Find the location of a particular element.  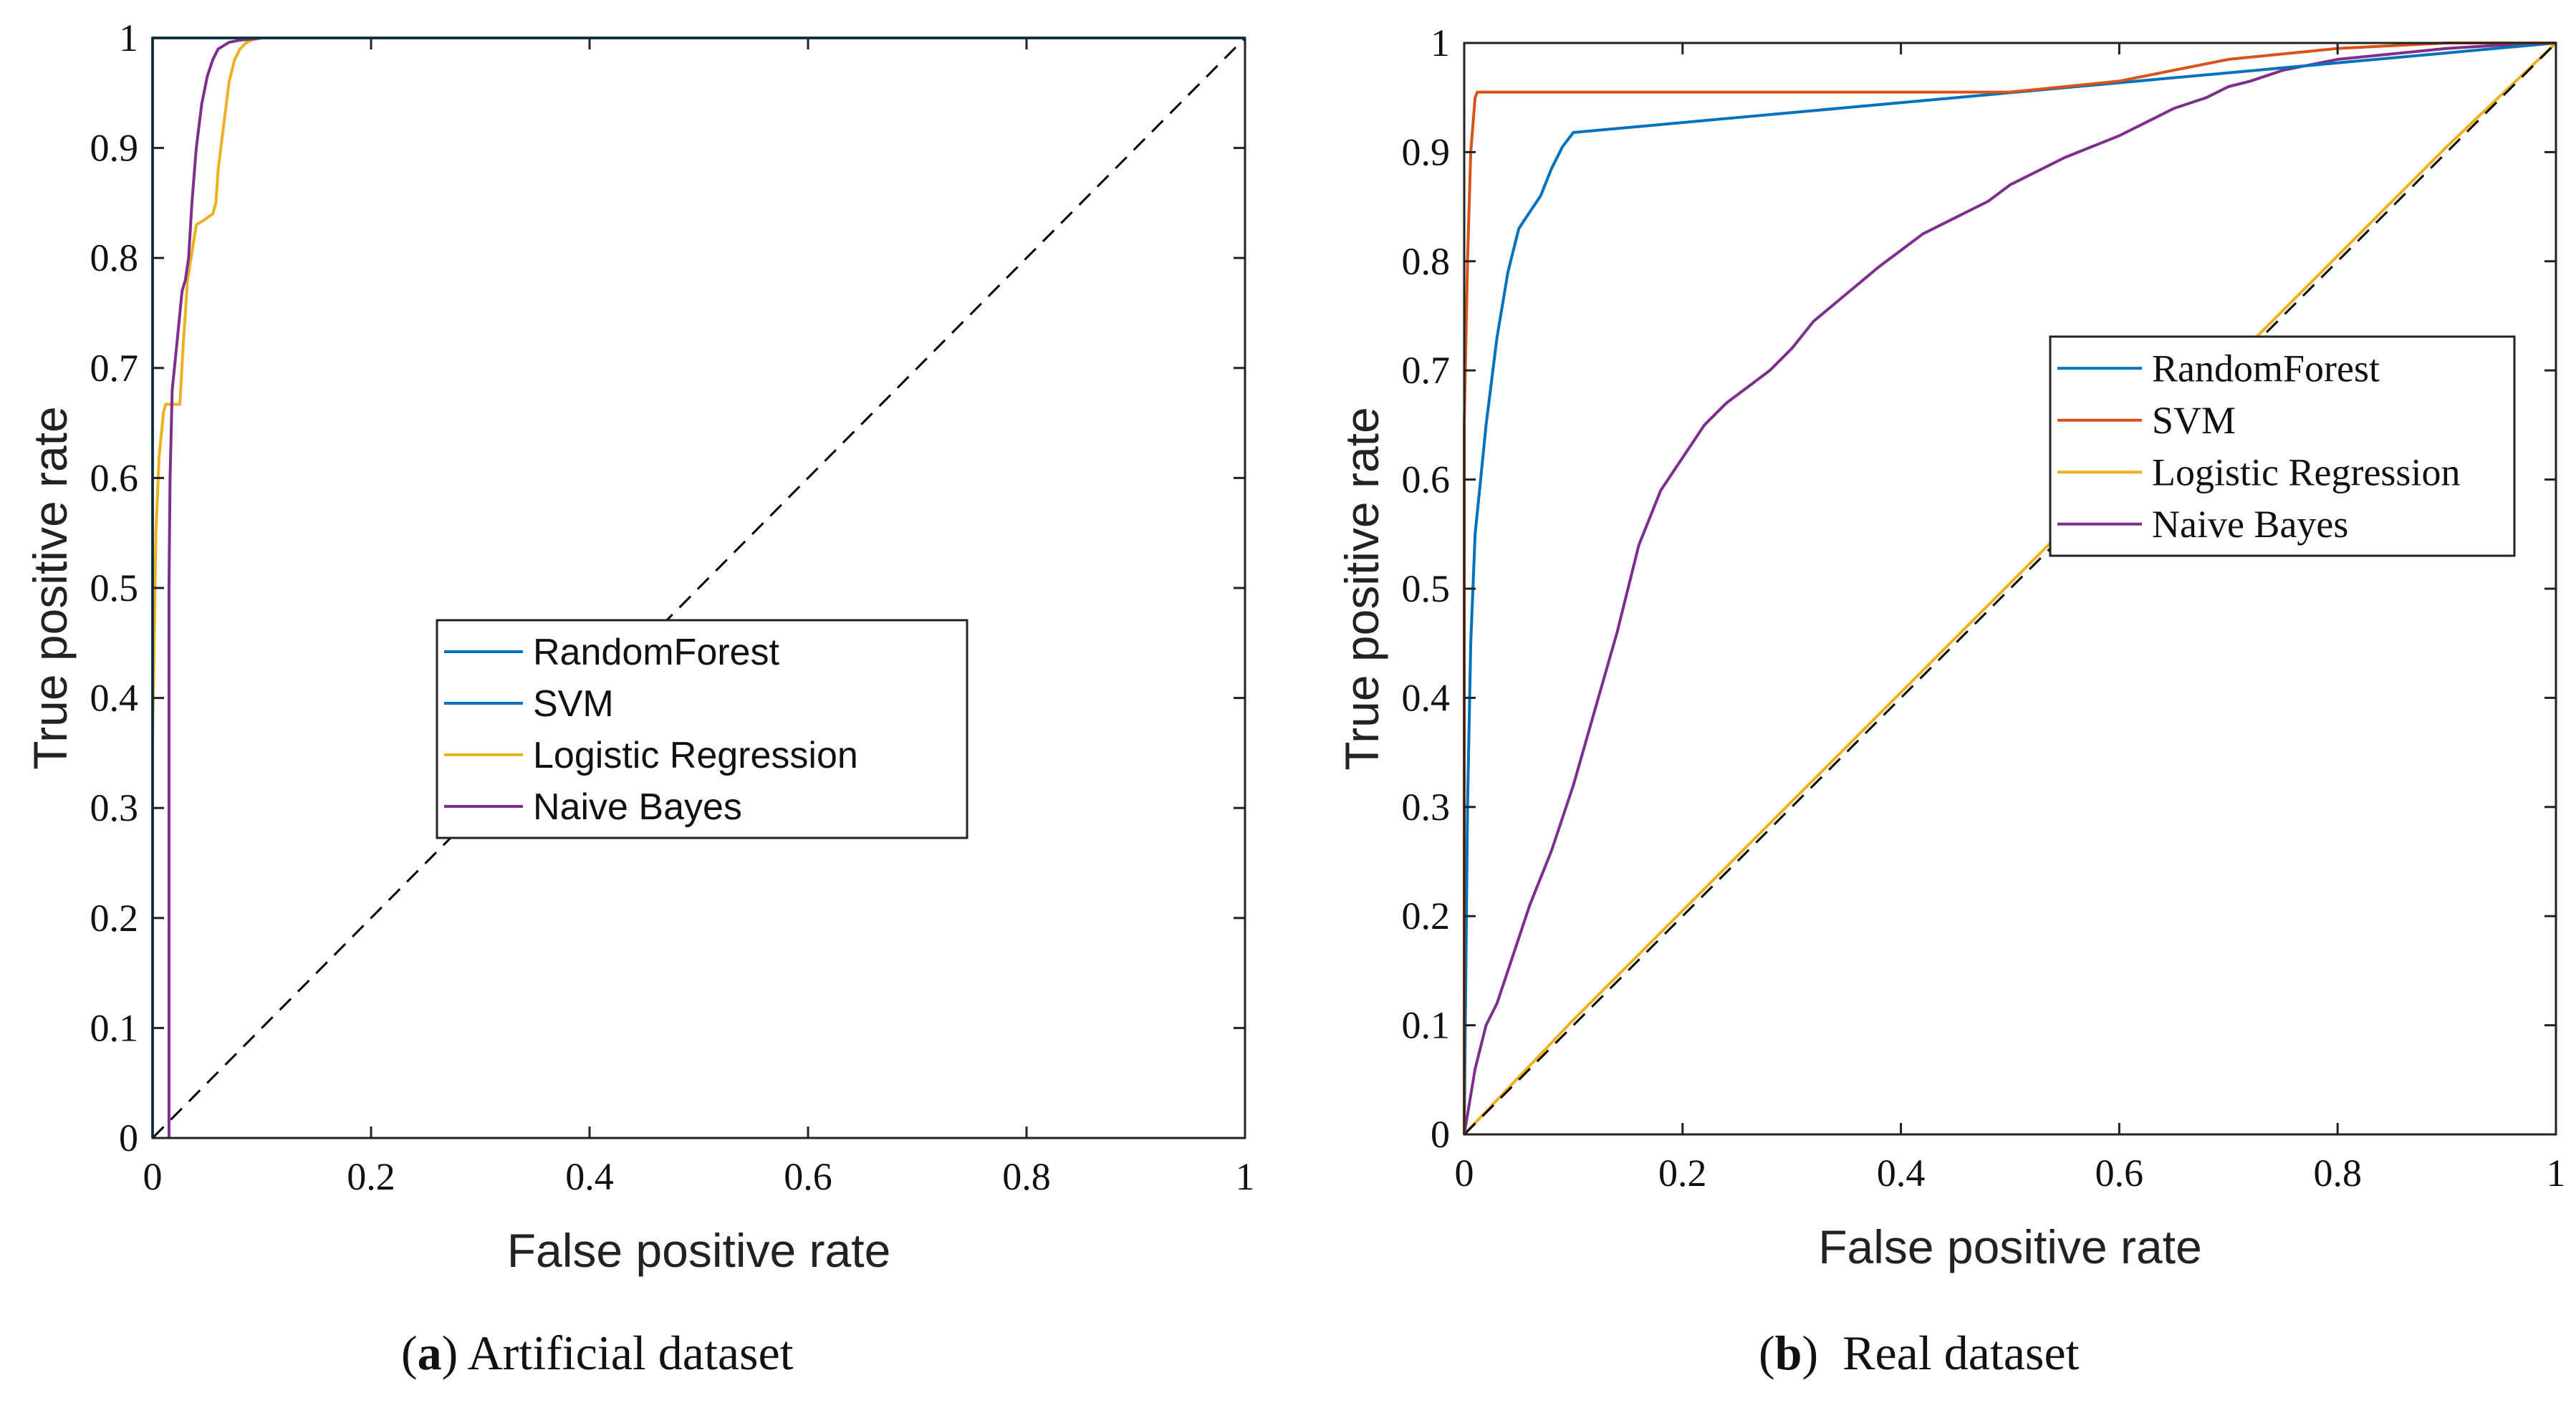

caption-a: (a) Artificial dataset is located at coordinates (597, 1353).